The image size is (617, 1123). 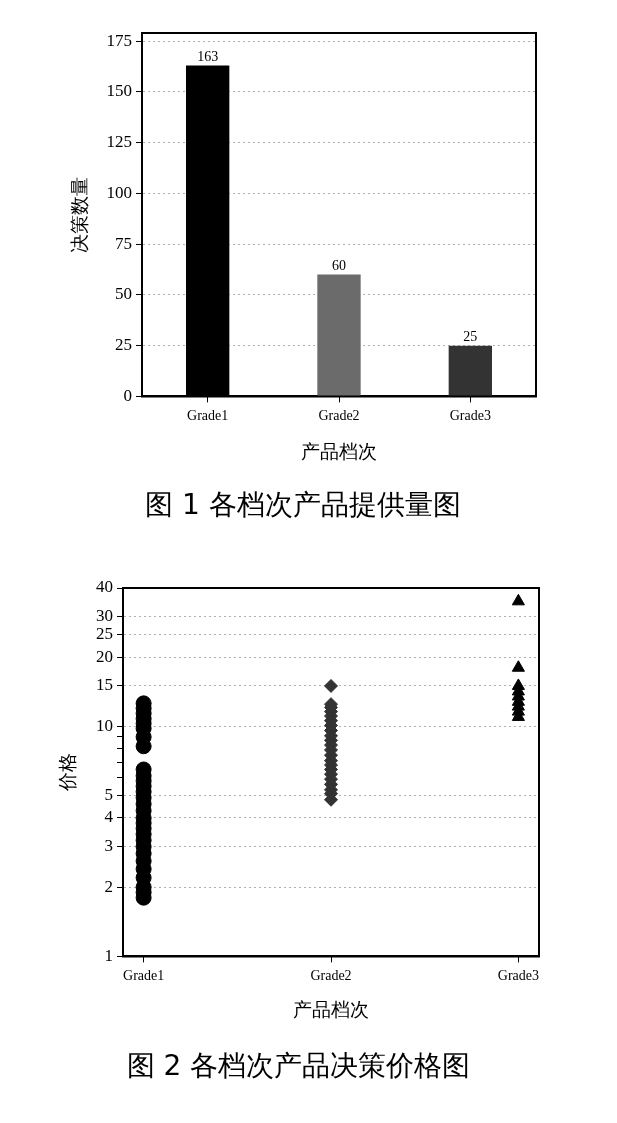 What do you see at coordinates (104, 616) in the screenshot?
I see `y-tick-label: 30` at bounding box center [104, 616].